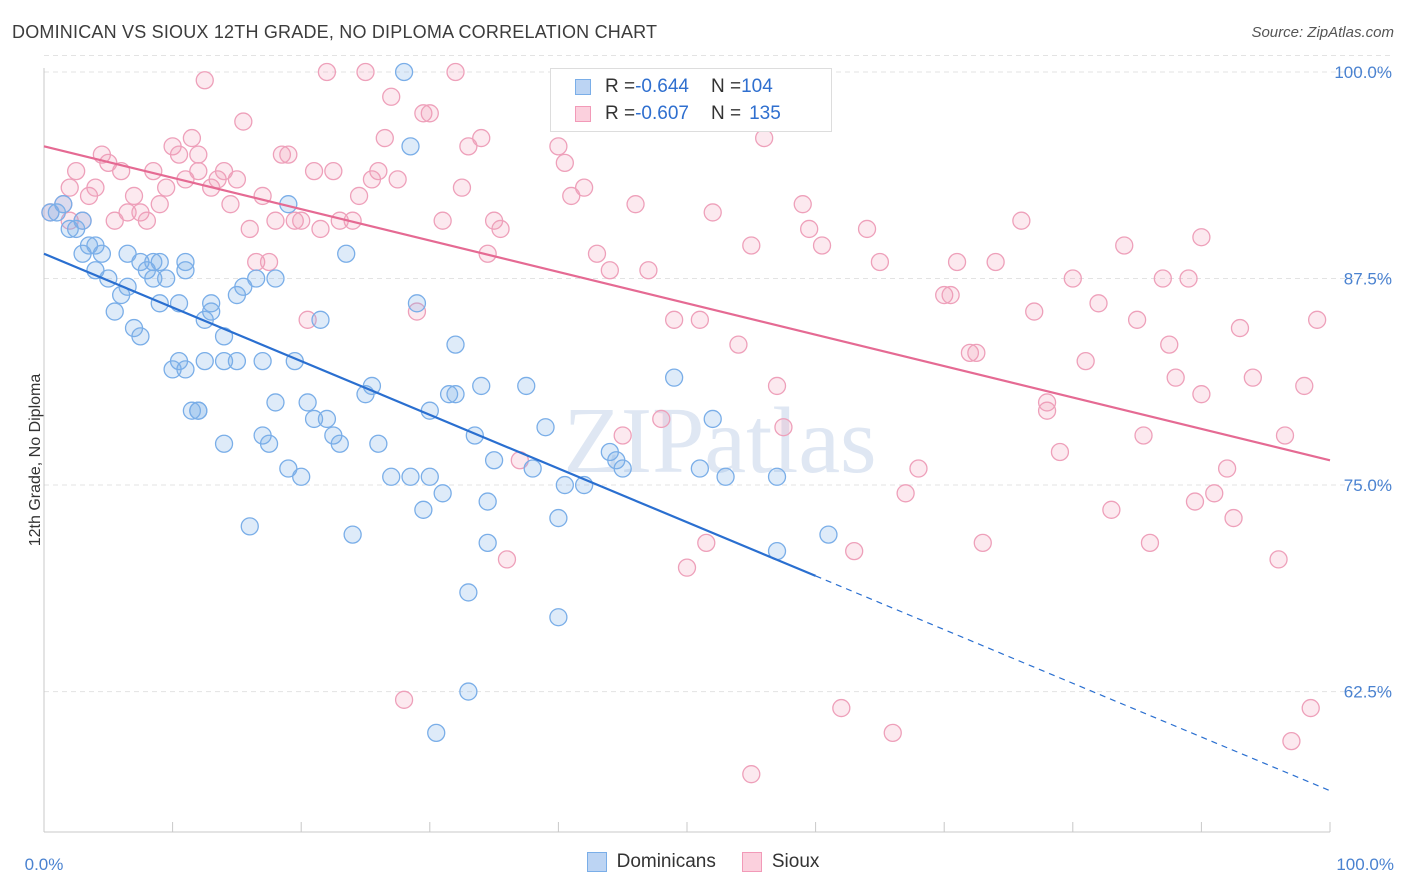 Image resolution: width=1406 pixels, height=892 pixels. What do you see at coordinates (583, 87) in the screenshot?
I see `dominicans-swatch` at bounding box center [583, 87].